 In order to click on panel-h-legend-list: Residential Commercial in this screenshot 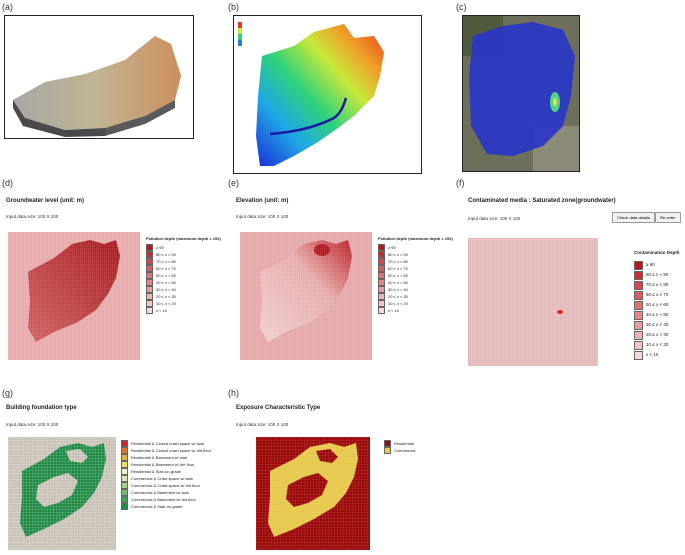, I will do `click(399, 447)`.